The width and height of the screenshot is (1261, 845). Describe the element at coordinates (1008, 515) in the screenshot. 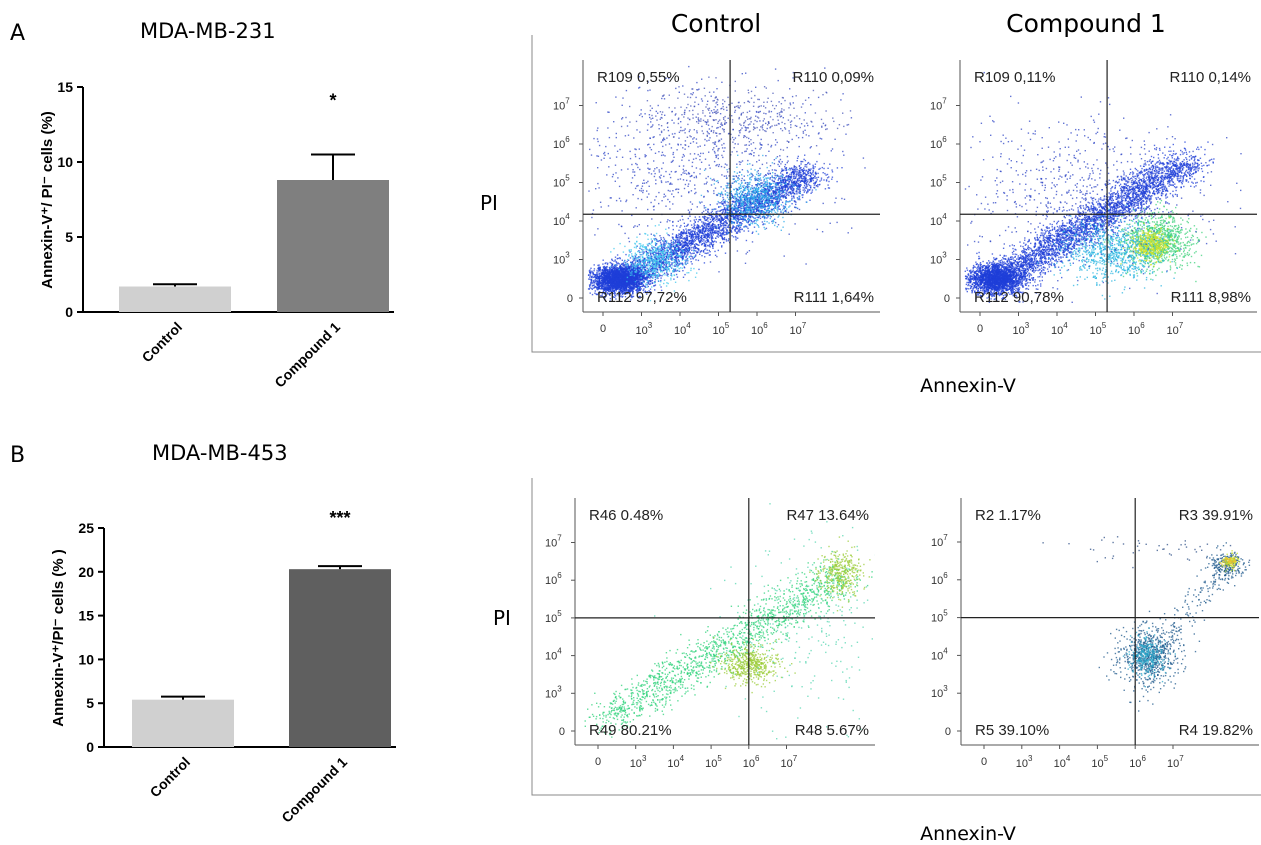

I see `quadrant-label-upper-left: R2 1.17%` at that location.